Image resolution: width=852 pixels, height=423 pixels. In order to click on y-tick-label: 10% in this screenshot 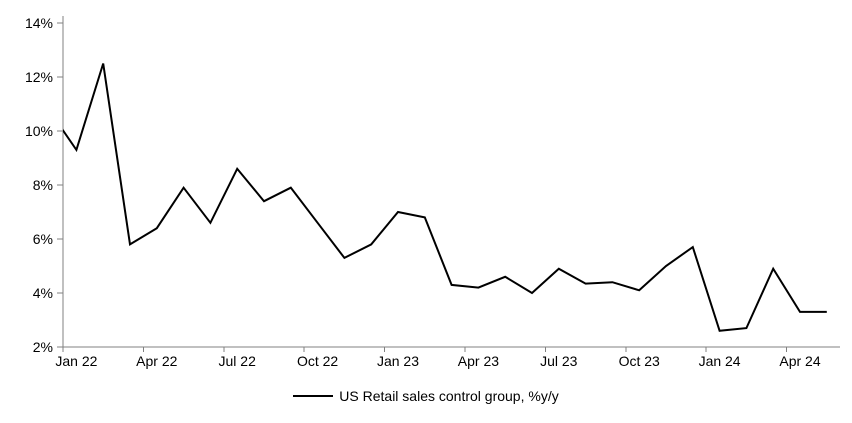, I will do `click(39, 131)`.